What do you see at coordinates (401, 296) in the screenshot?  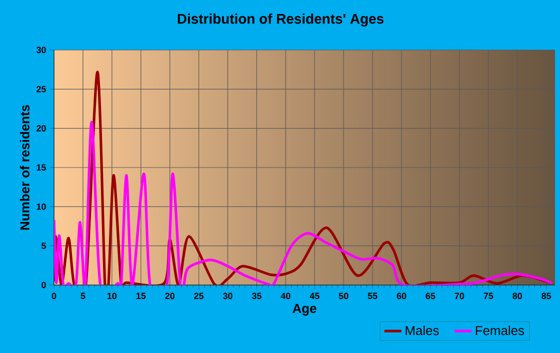 I see `x-tick-label: 60` at bounding box center [401, 296].